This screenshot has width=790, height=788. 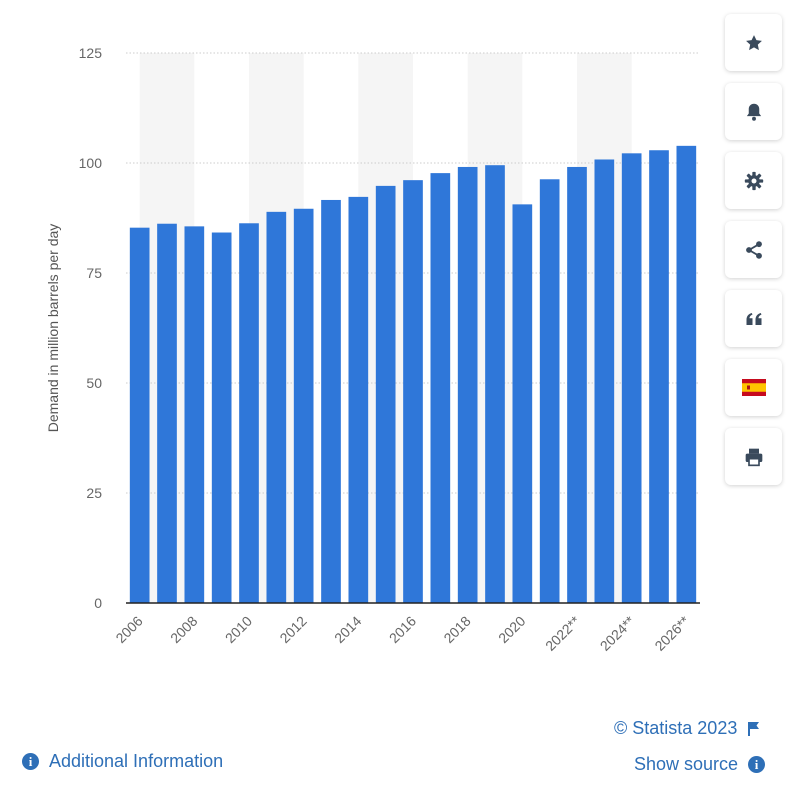 I want to click on x-tick-label: 2024**, so click(x=617, y=632).